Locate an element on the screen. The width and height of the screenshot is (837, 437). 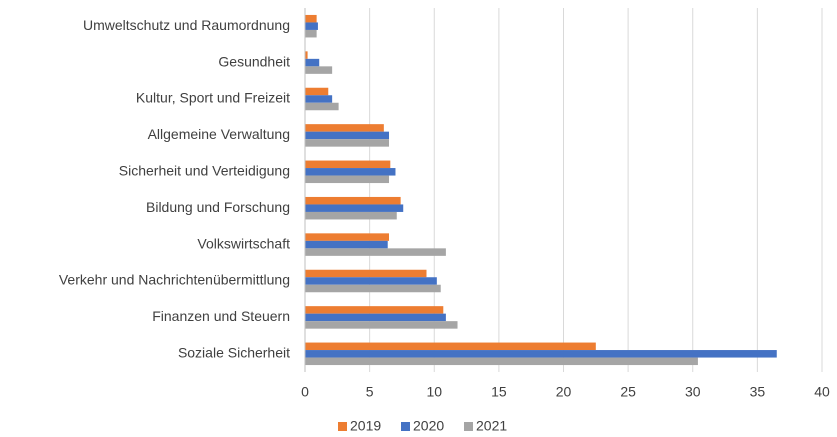
x-tick-label: 20 is located at coordinates (564, 392).